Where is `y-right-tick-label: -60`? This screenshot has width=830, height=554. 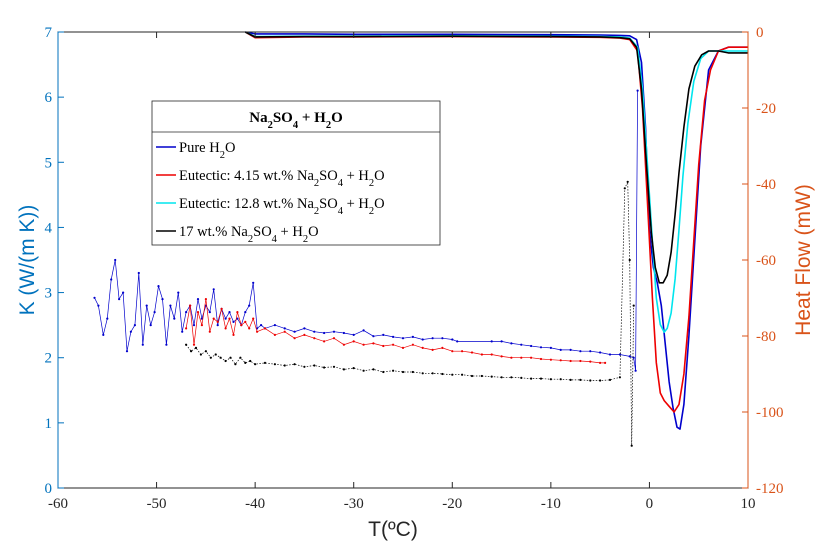
y-right-tick-label: -60 is located at coordinates (766, 261).